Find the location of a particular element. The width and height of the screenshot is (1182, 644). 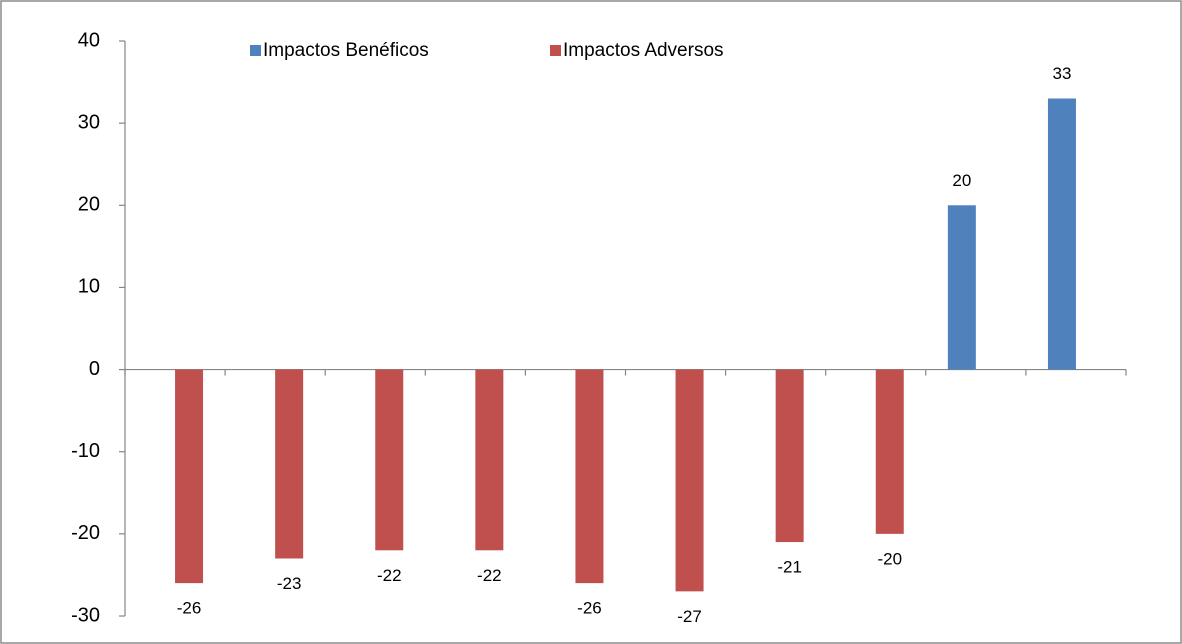

value-label: -21 is located at coordinates (789, 567).